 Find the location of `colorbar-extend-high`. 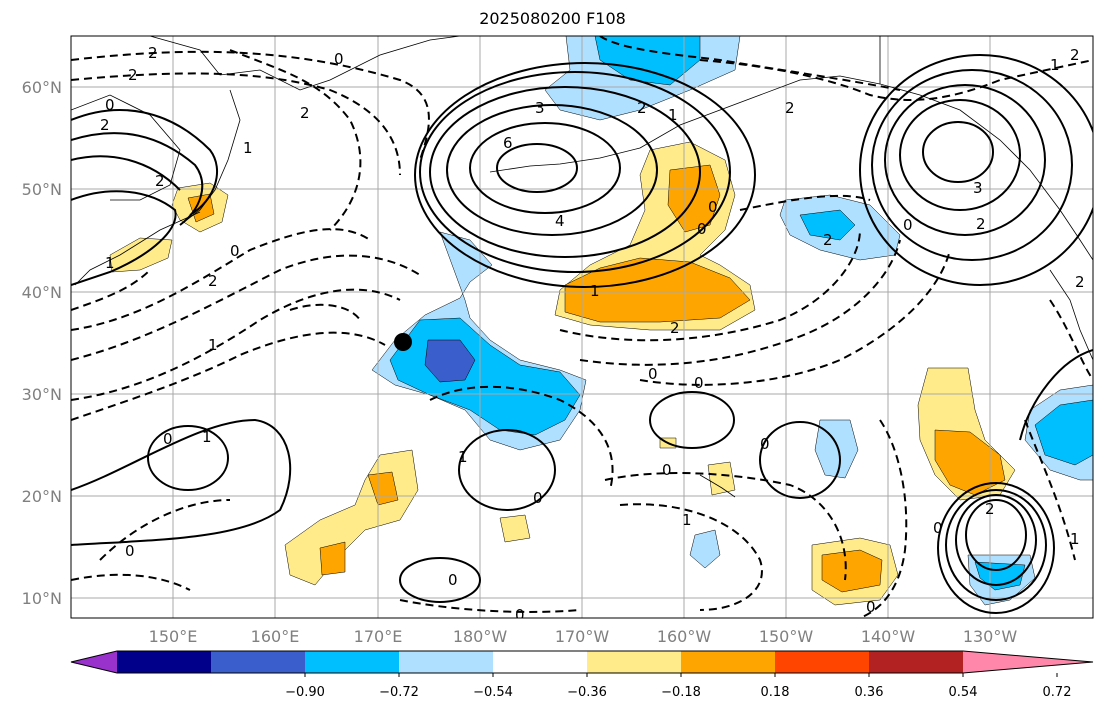

colorbar-extend-high is located at coordinates (1028, 662).